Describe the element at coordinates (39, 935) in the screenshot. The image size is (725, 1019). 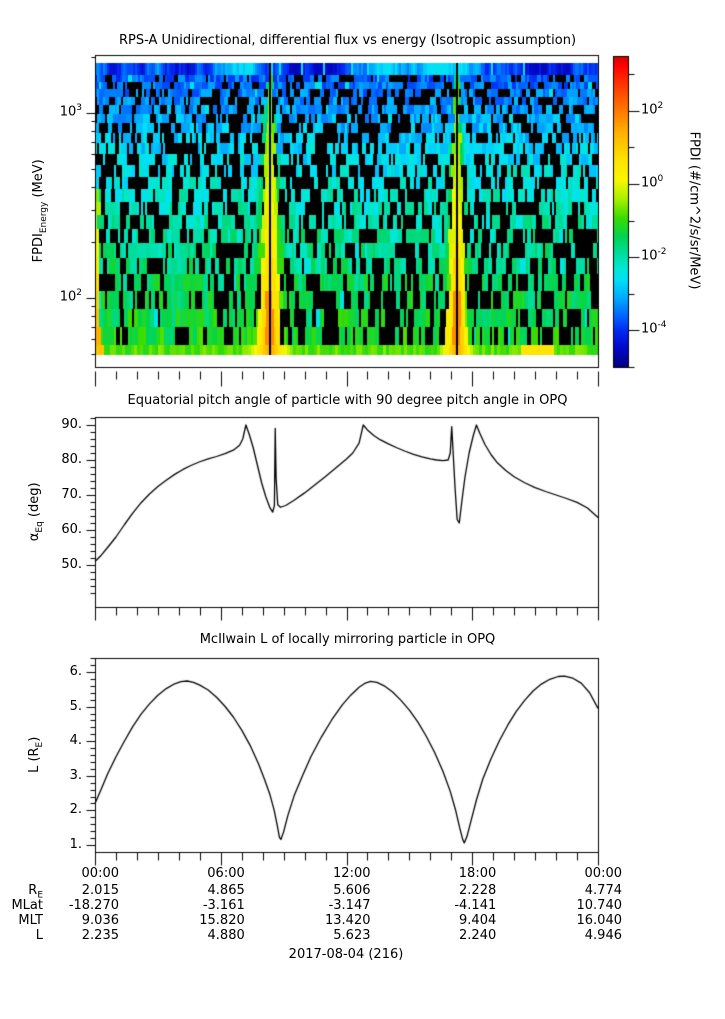
I see `footer-row-label: L` at that location.